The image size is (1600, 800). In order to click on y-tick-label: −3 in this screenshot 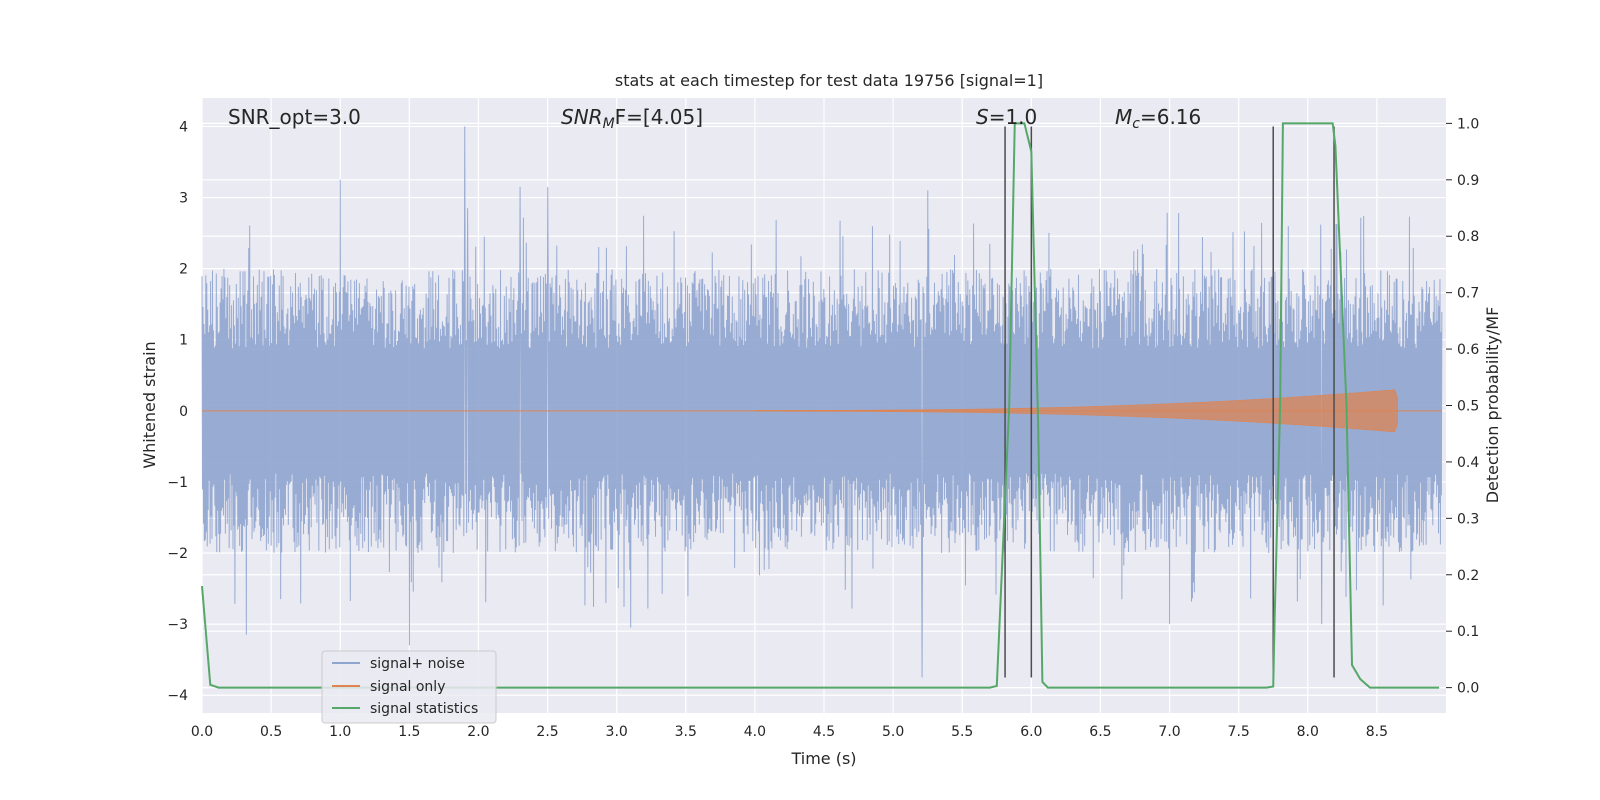, I will do `click(177, 625)`.